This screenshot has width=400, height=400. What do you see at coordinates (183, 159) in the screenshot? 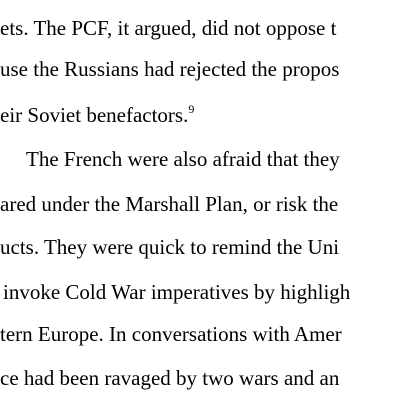
I see `text-line-4: The French were also afraid that they` at bounding box center [183, 159].